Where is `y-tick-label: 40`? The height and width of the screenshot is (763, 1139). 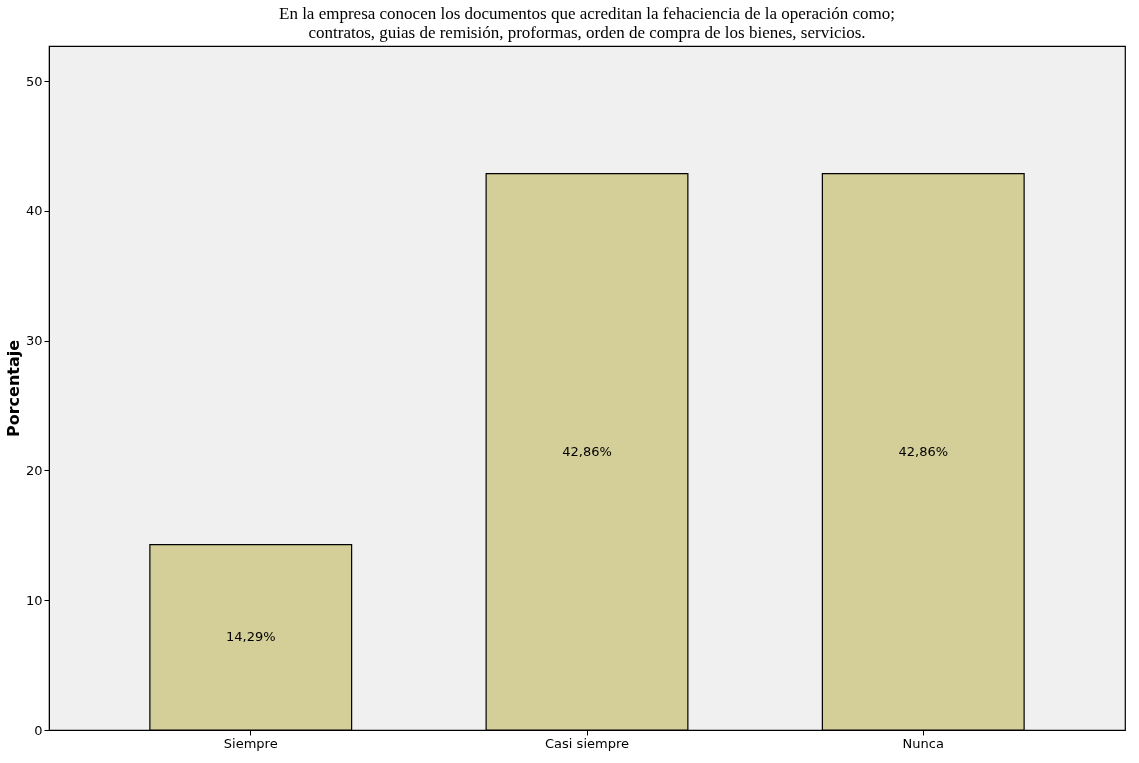 y-tick-label: 40 is located at coordinates (34, 211).